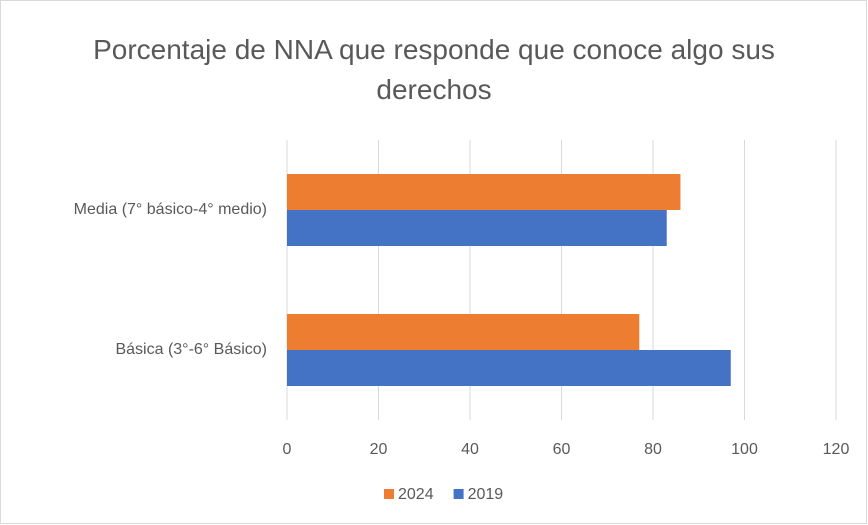  I want to click on x-tick-label: 0, so click(287, 449).